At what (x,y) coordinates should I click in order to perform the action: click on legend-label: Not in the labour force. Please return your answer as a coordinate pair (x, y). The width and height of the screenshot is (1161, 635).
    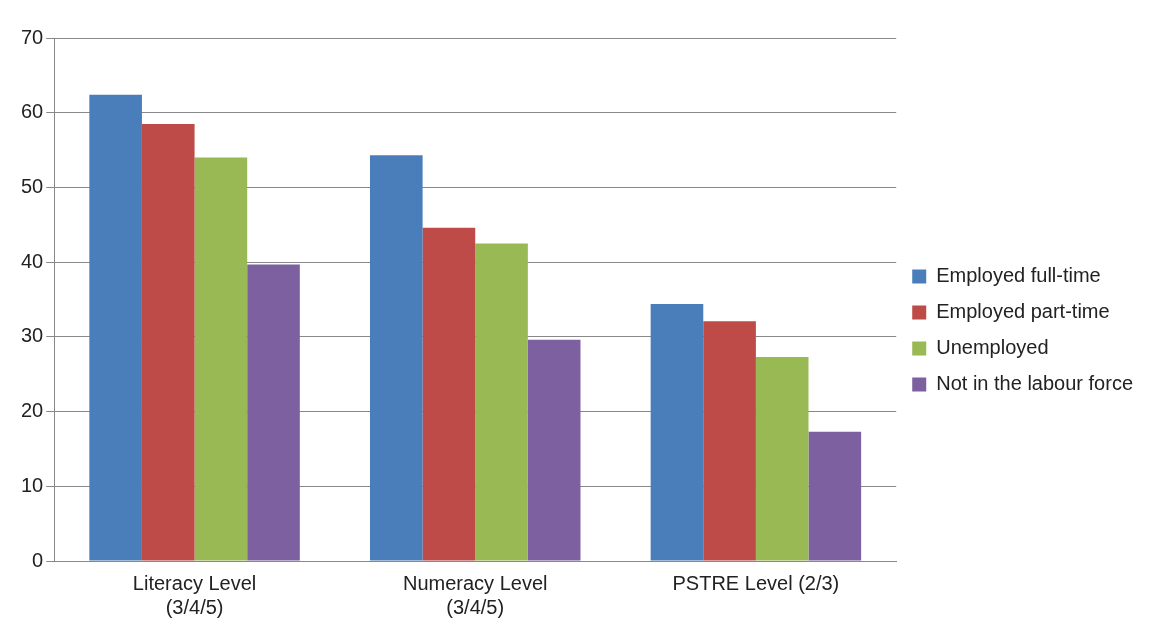
    Looking at the image, I should click on (1034, 383).